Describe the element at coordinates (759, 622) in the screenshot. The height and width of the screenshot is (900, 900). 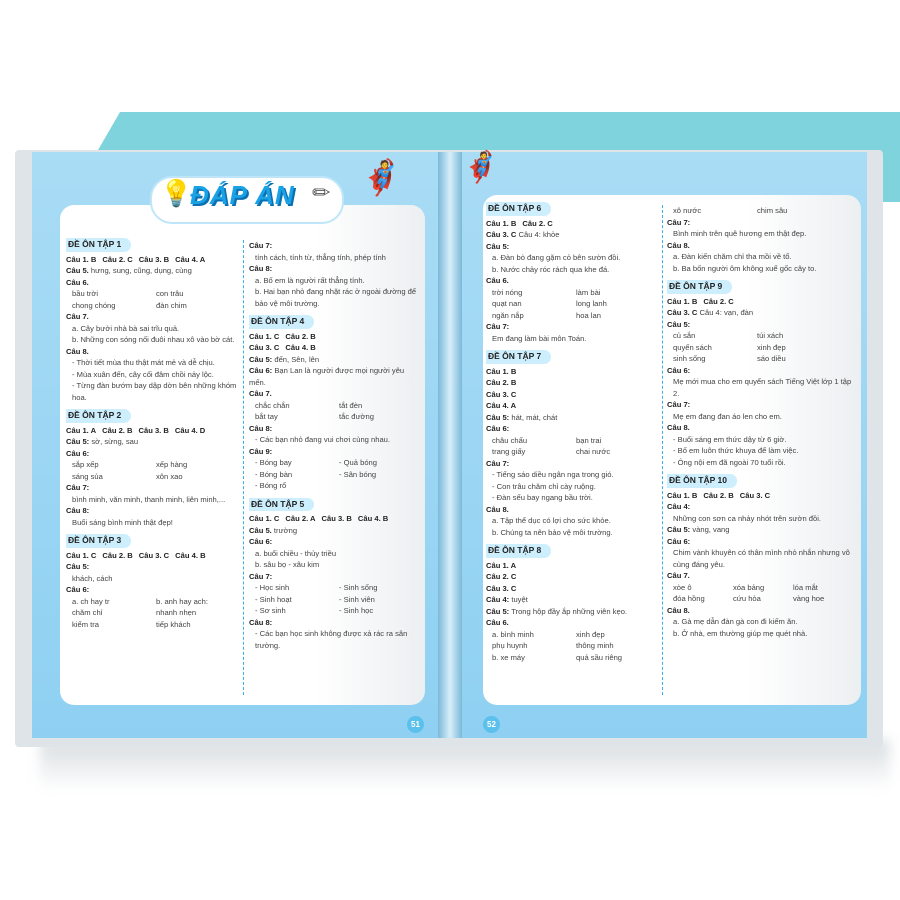
I see `answer-line: a. Gà mẹ dẫn đàn gà con đi kiếm ăn.` at that location.